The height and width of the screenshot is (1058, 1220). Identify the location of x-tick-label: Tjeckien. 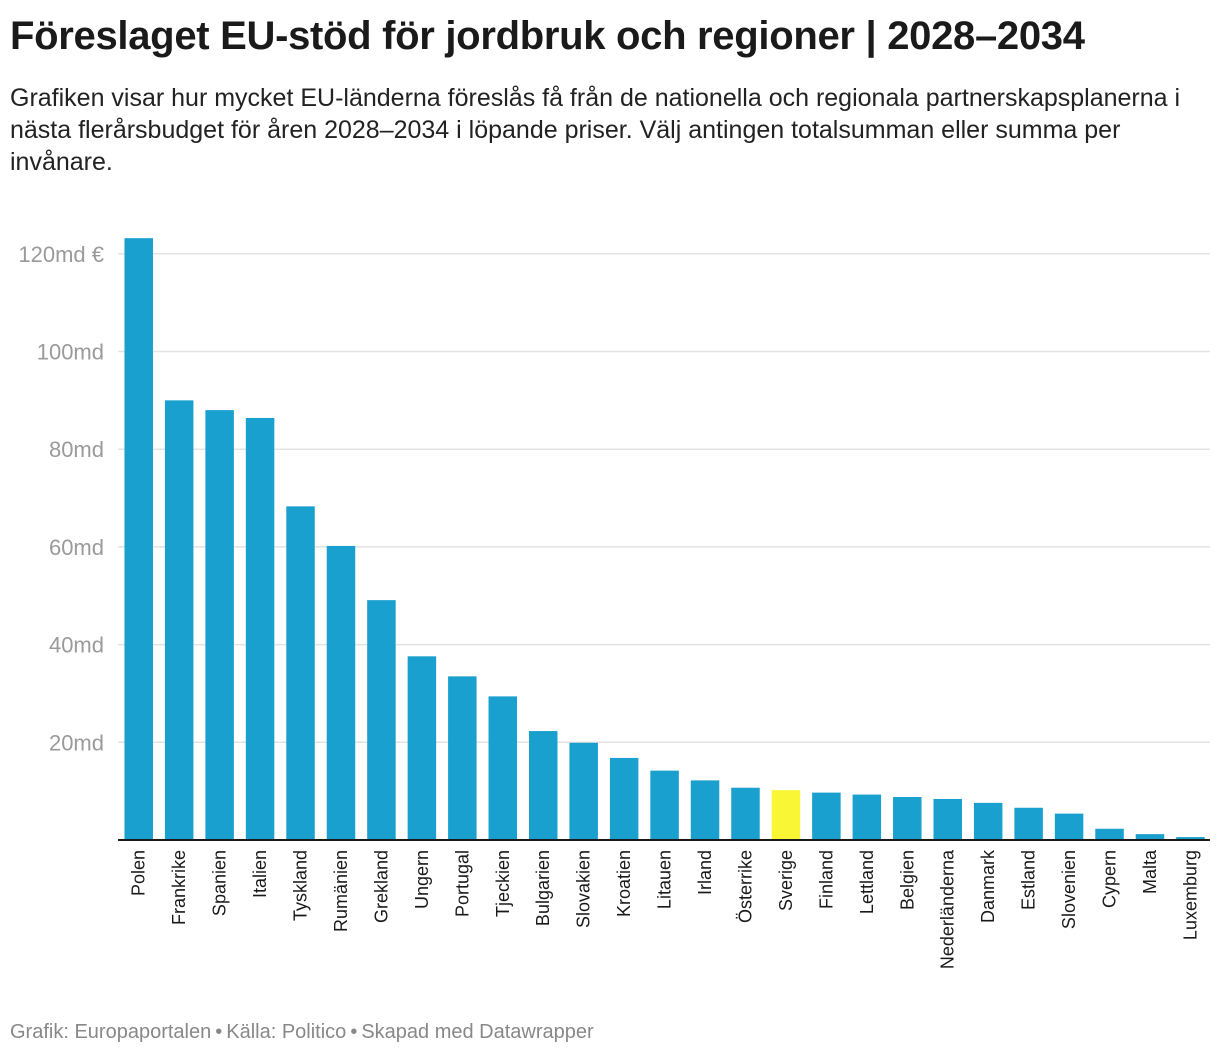
(503, 883).